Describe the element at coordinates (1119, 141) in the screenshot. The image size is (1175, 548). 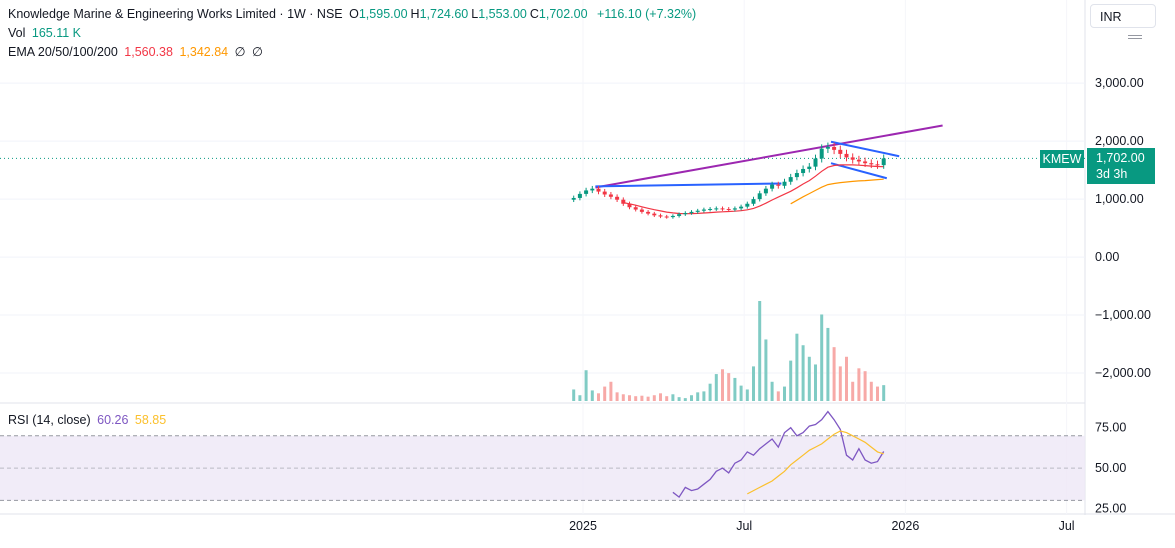
I see `price-tick-label: 2,000.00` at that location.